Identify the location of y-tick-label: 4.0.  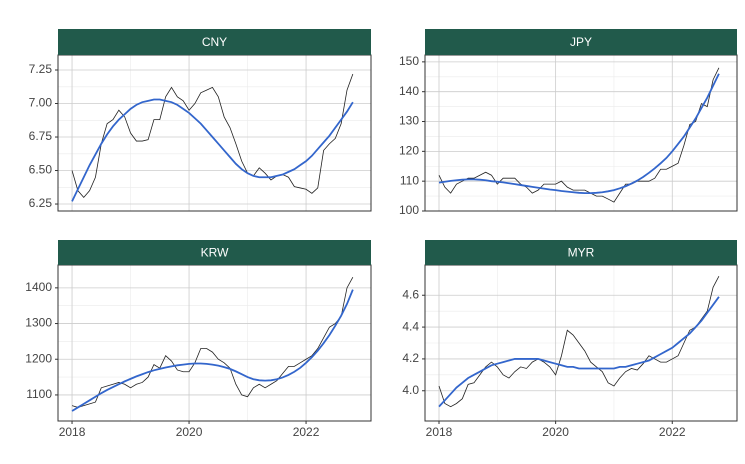
(410, 390).